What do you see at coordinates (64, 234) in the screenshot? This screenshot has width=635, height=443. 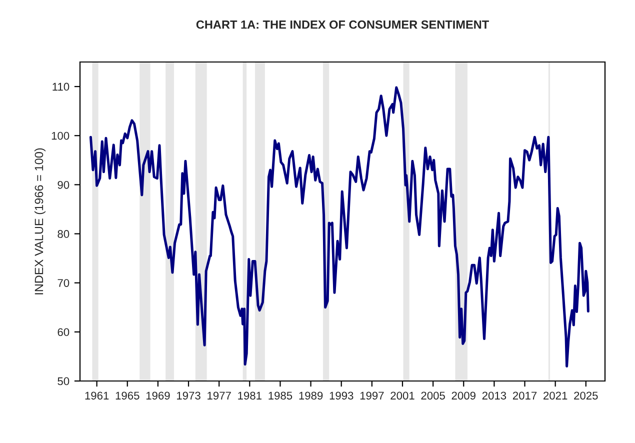 I see `y-tick-label: 80` at bounding box center [64, 234].